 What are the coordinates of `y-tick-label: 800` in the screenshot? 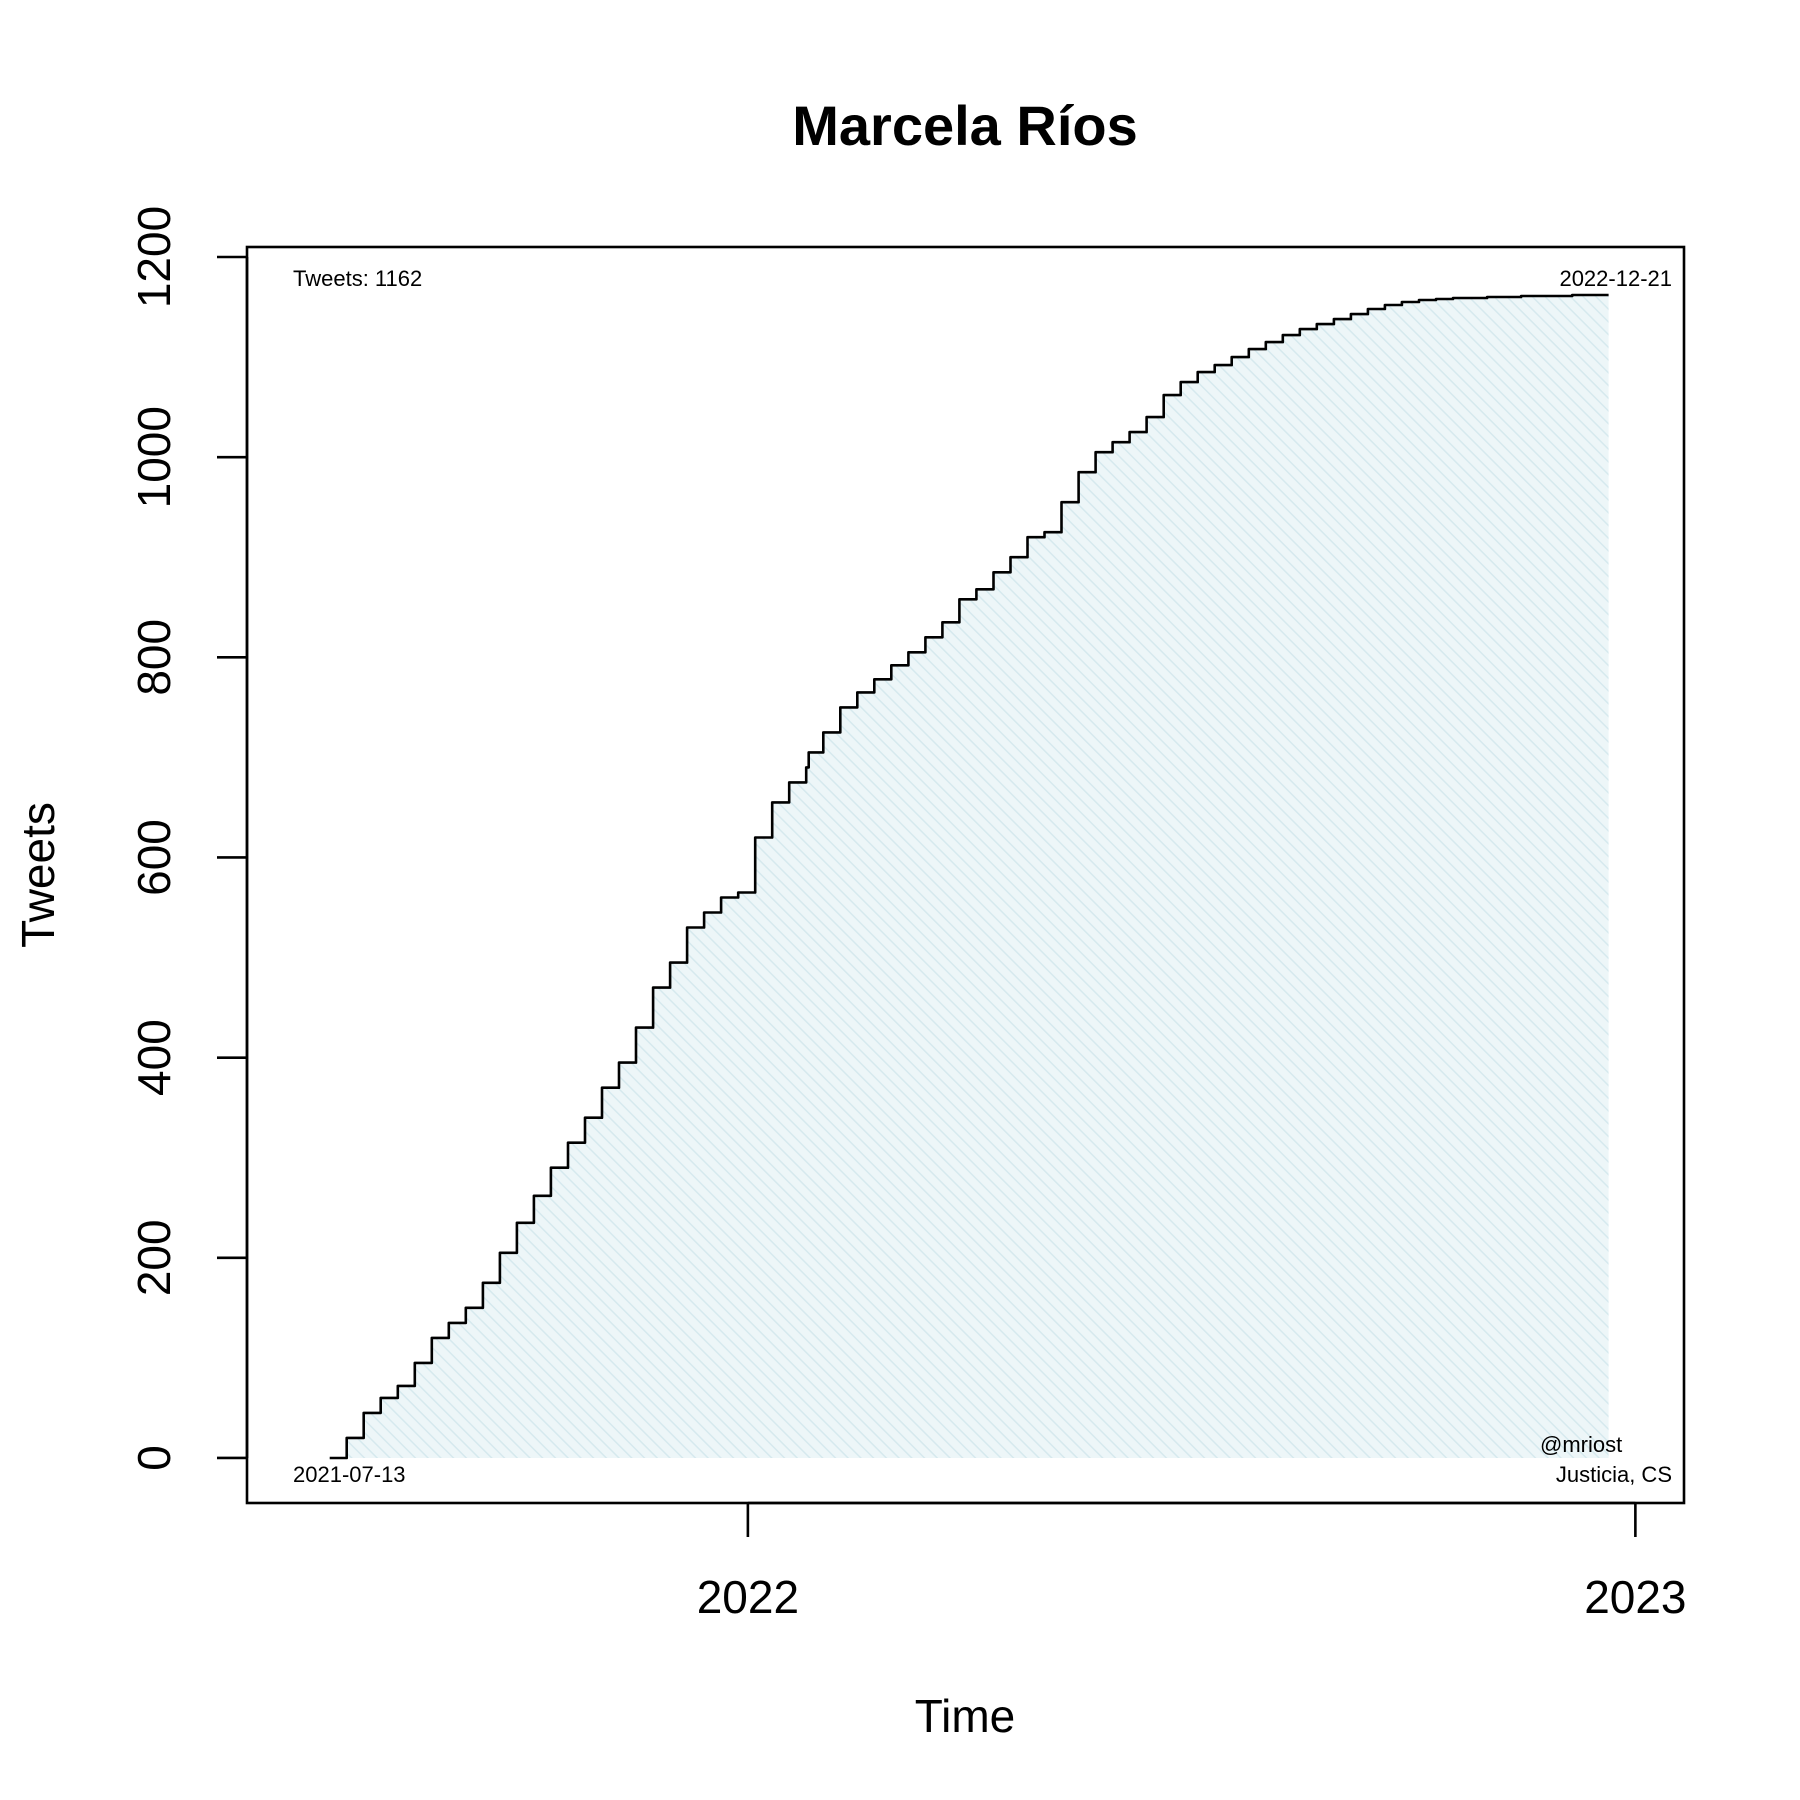 It's located at (154, 657).